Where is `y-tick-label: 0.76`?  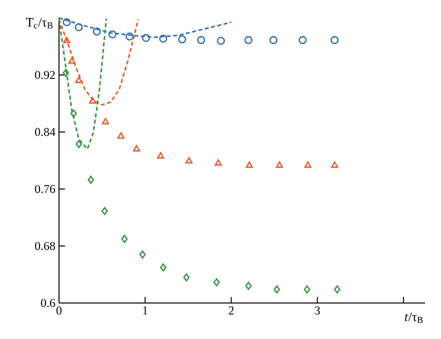 y-tick-label: 0.76 is located at coordinates (45, 189).